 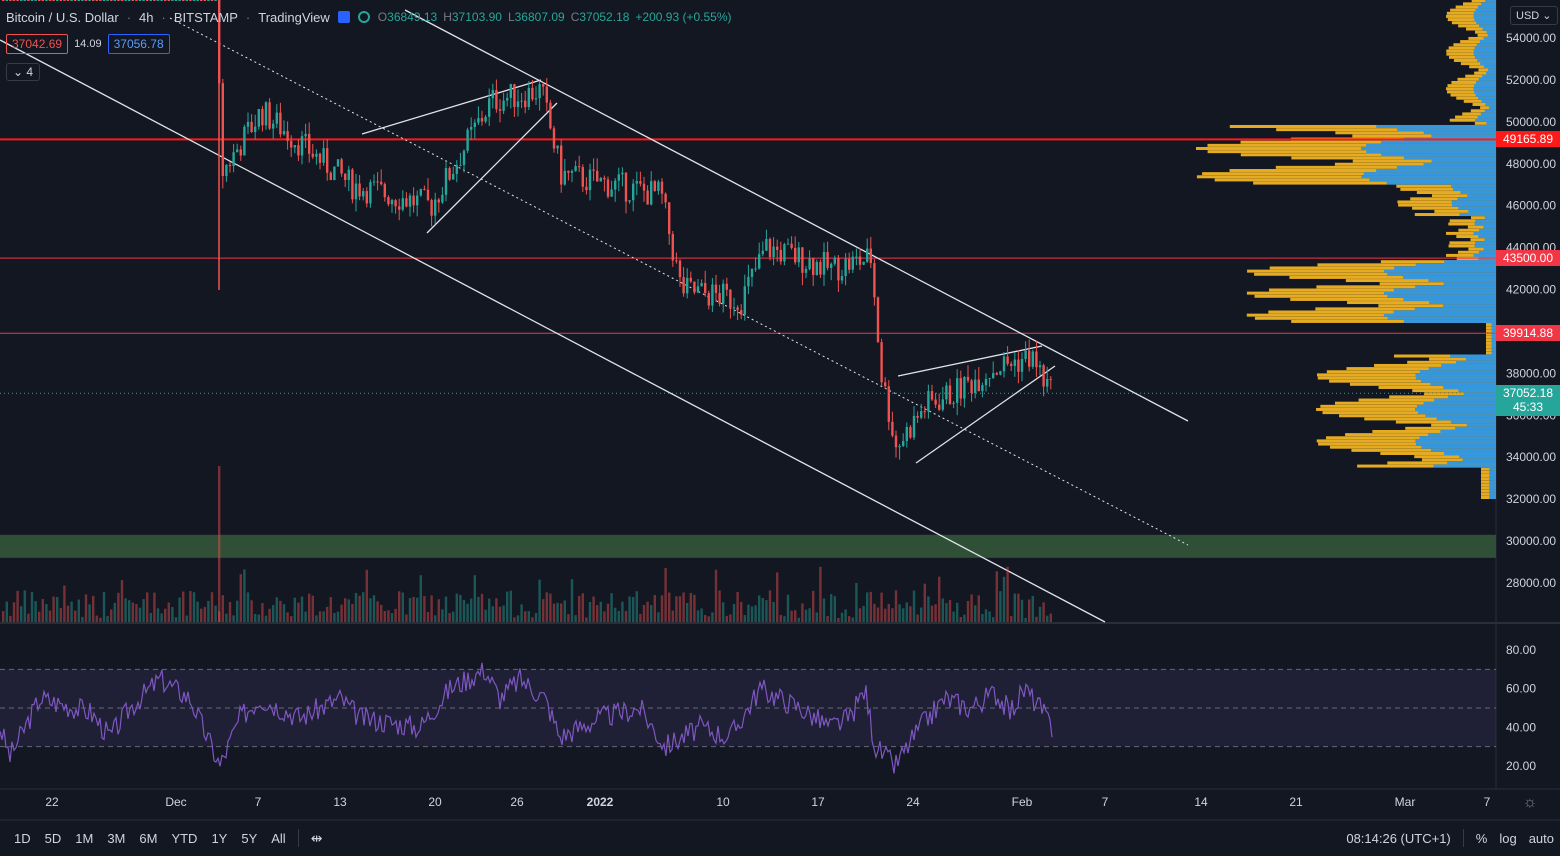 What do you see at coordinates (363, 17) in the screenshot?
I see `market-status-icon` at bounding box center [363, 17].